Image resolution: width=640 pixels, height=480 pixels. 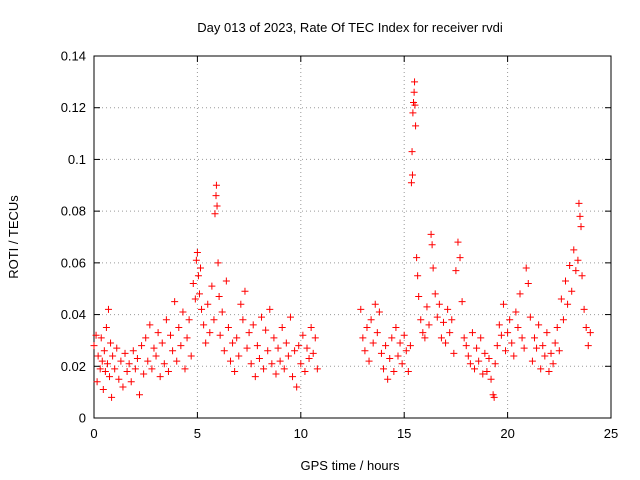 I want to click on y-tick-label: 0.14, so click(x=73, y=56).